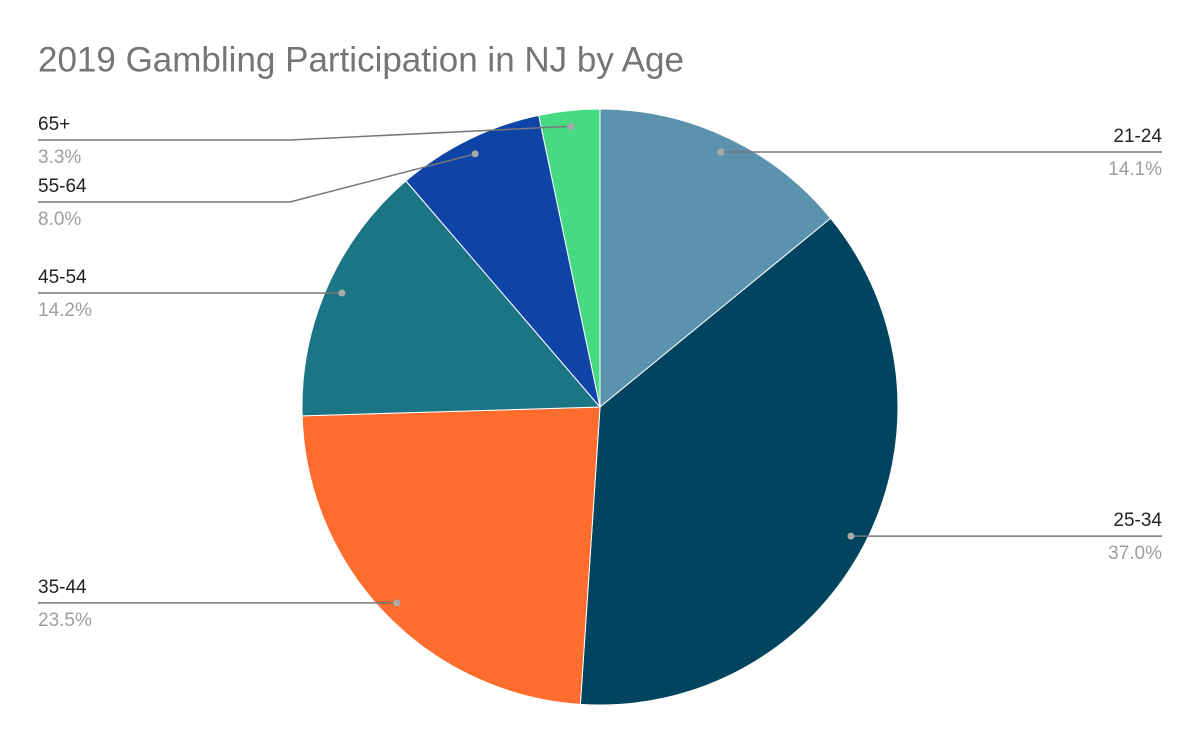 The image size is (1200, 742). What do you see at coordinates (62, 587) in the screenshot?
I see `slice-label: 35-44` at bounding box center [62, 587].